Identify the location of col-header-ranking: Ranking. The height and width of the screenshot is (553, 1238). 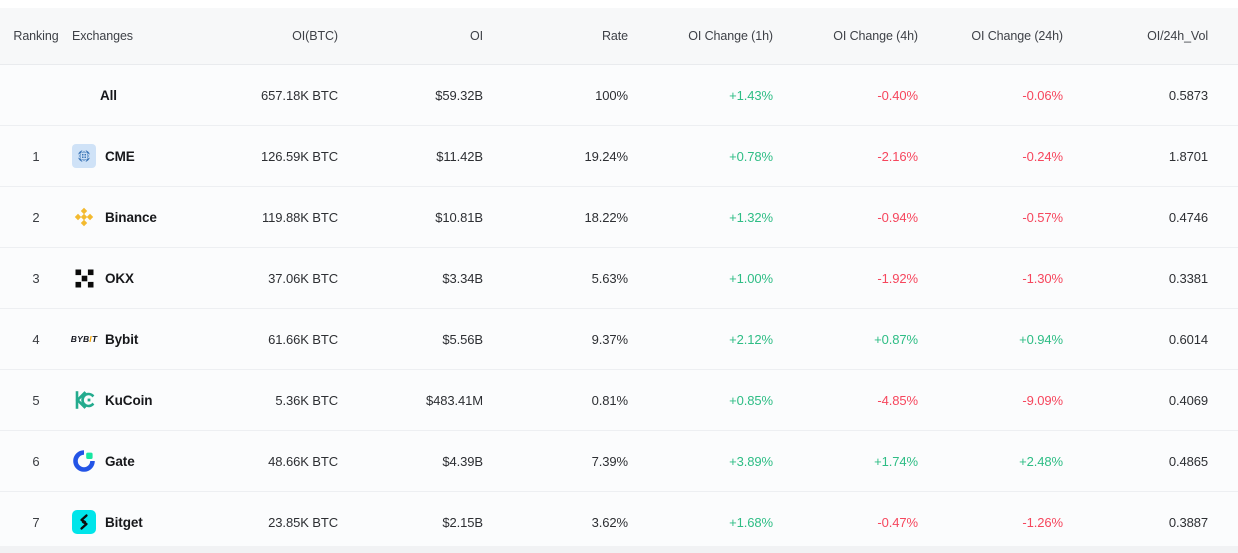
(36, 36).